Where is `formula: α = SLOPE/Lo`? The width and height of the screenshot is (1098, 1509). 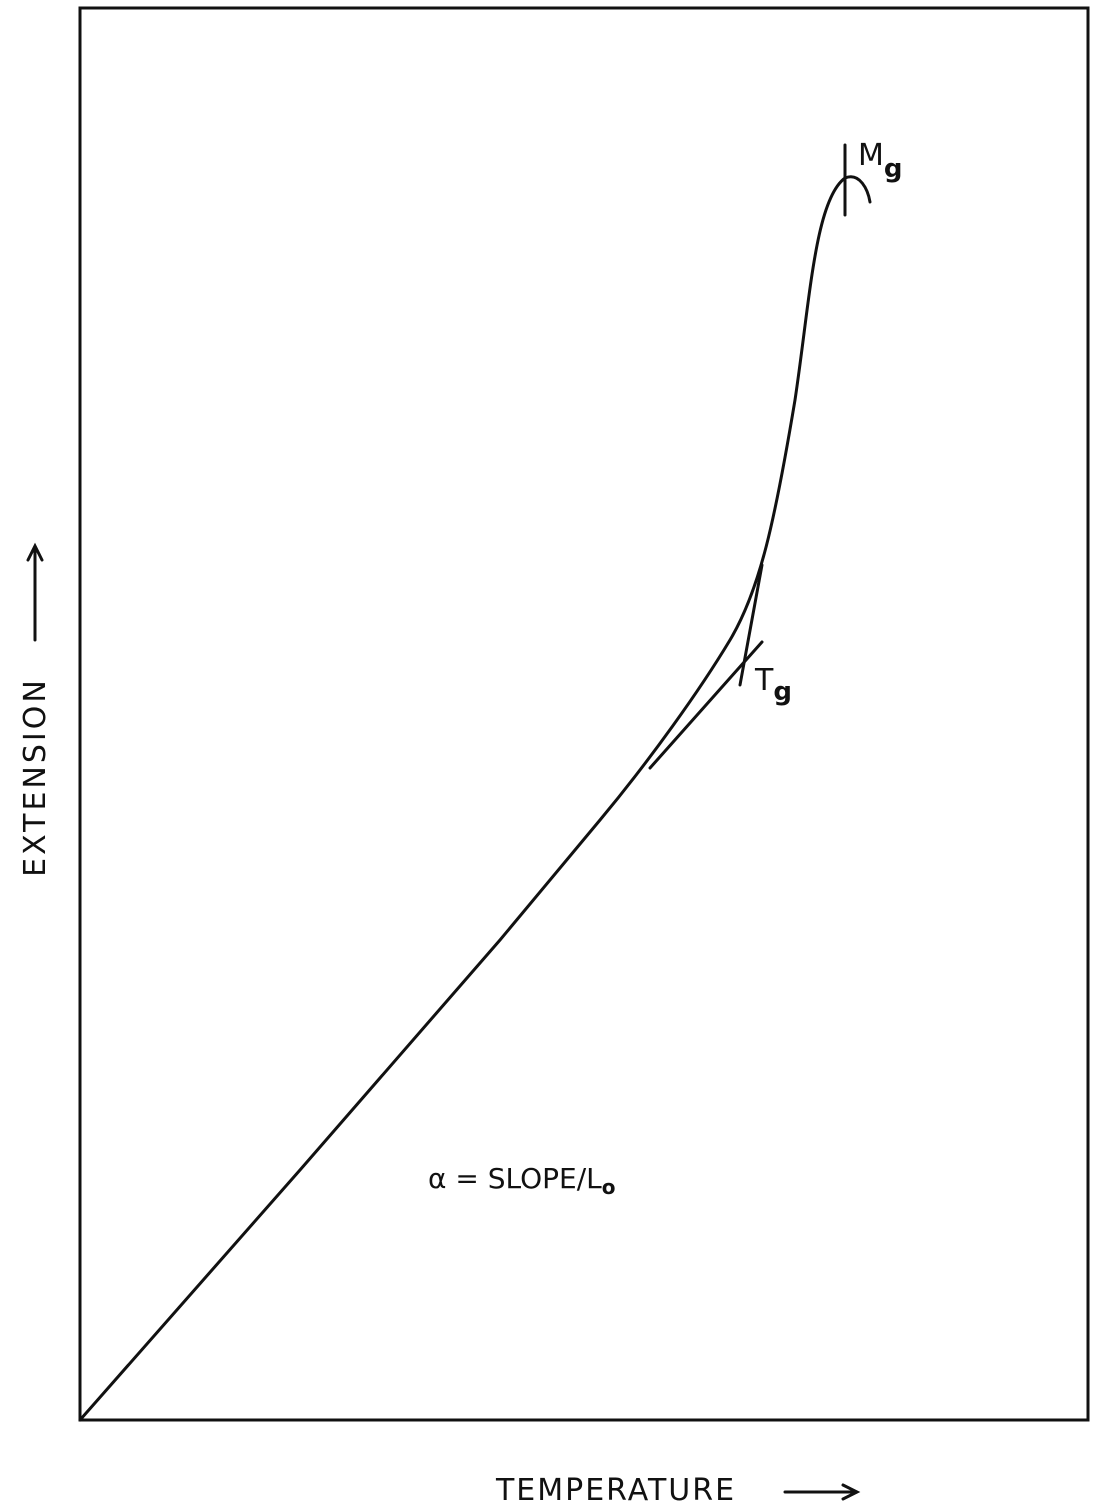
formula: α = SLOPE/Lo is located at coordinates (522, 1180).